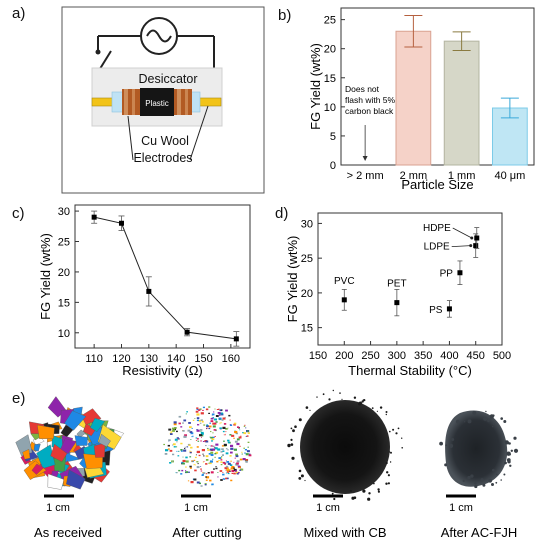 The image size is (543, 553). What do you see at coordinates (461, 508) in the screenshot?
I see `scale-label-4: 1 cm` at bounding box center [461, 508].